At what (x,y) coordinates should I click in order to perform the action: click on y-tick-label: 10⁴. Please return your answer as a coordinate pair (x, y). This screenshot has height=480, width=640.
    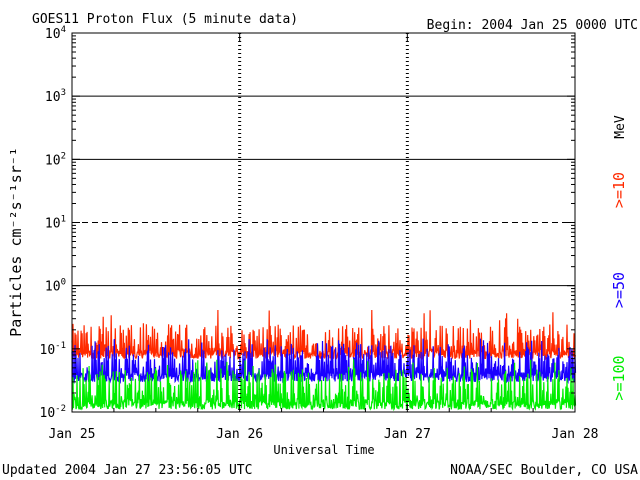
    Looking at the image, I should click on (55, 33).